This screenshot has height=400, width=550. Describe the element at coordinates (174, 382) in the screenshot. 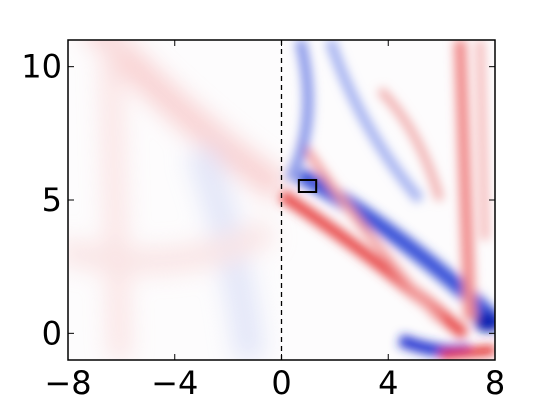

I see `x-tick-label: −4` at that location.